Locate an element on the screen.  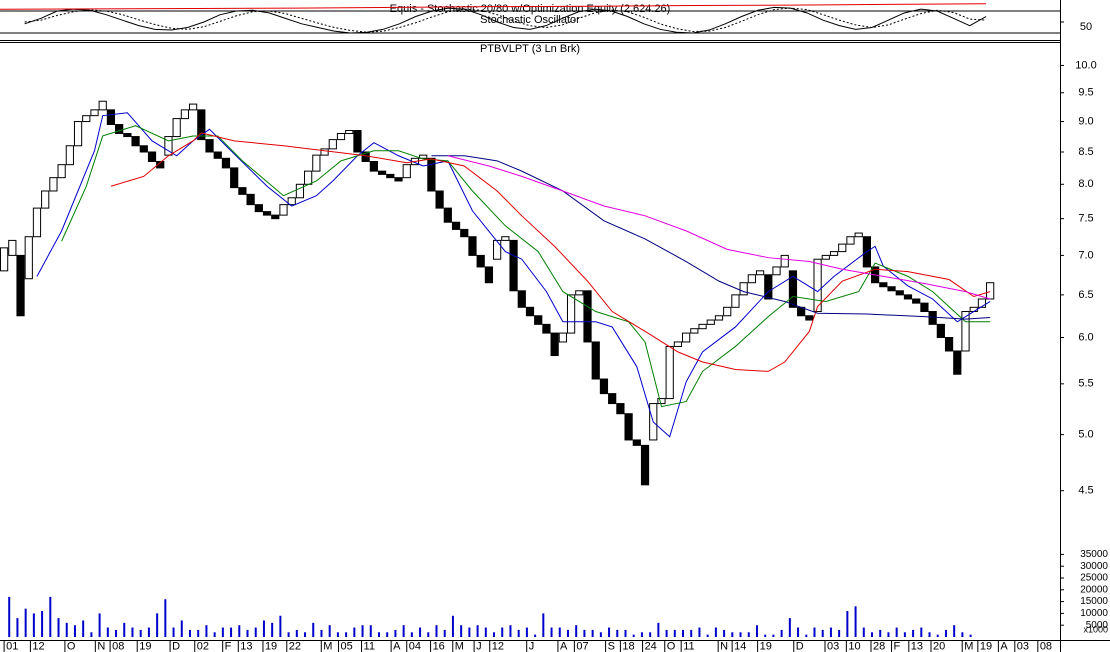
y-tick-label: 4.5 is located at coordinates (1085, 491).